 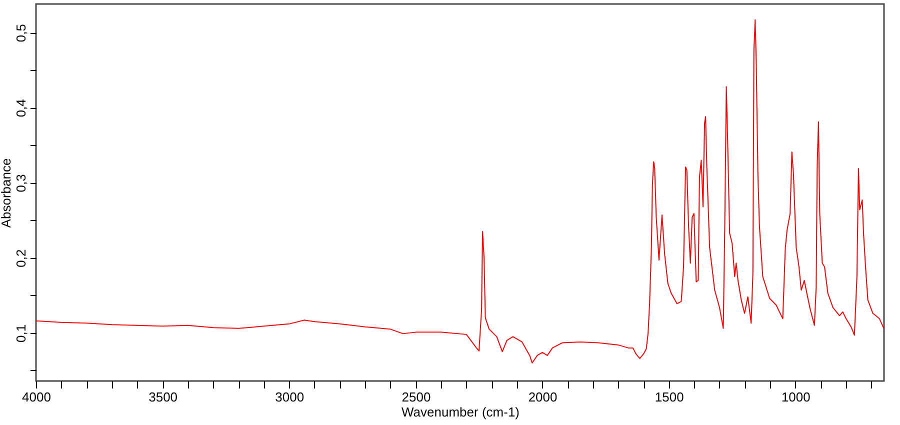 What do you see at coordinates (21, 333) in the screenshot?
I see `y-tick-label: 0,1` at bounding box center [21, 333].